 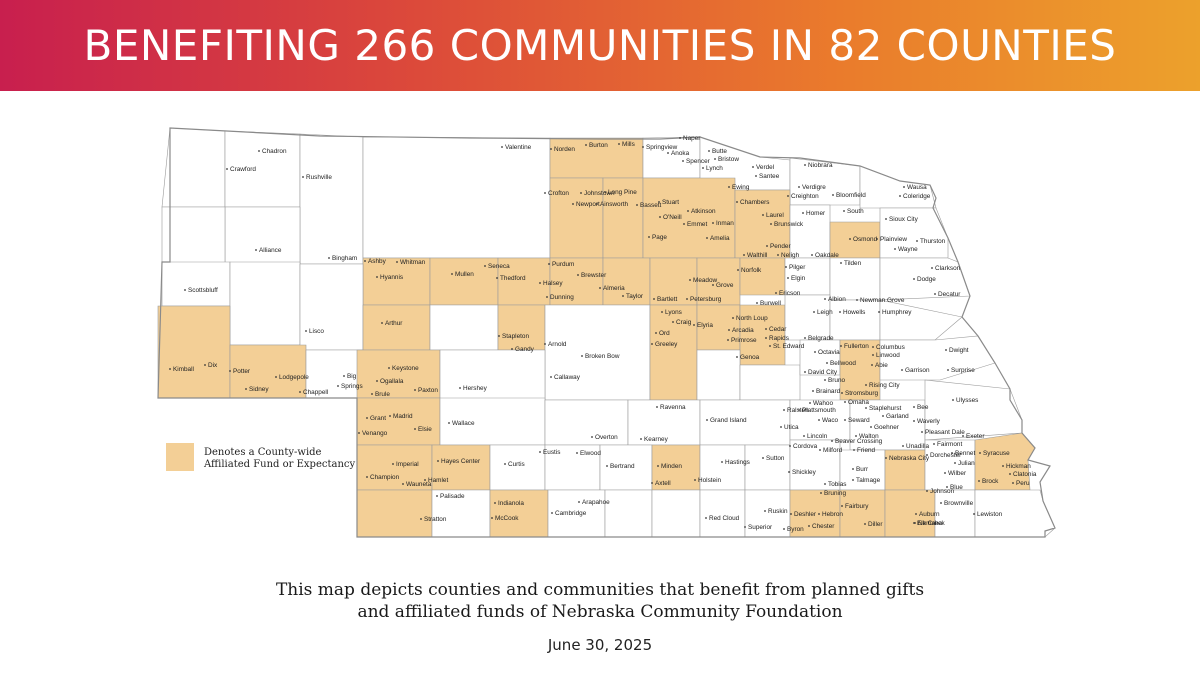 I want to click on town-label: Elgin, so click(x=798, y=278).